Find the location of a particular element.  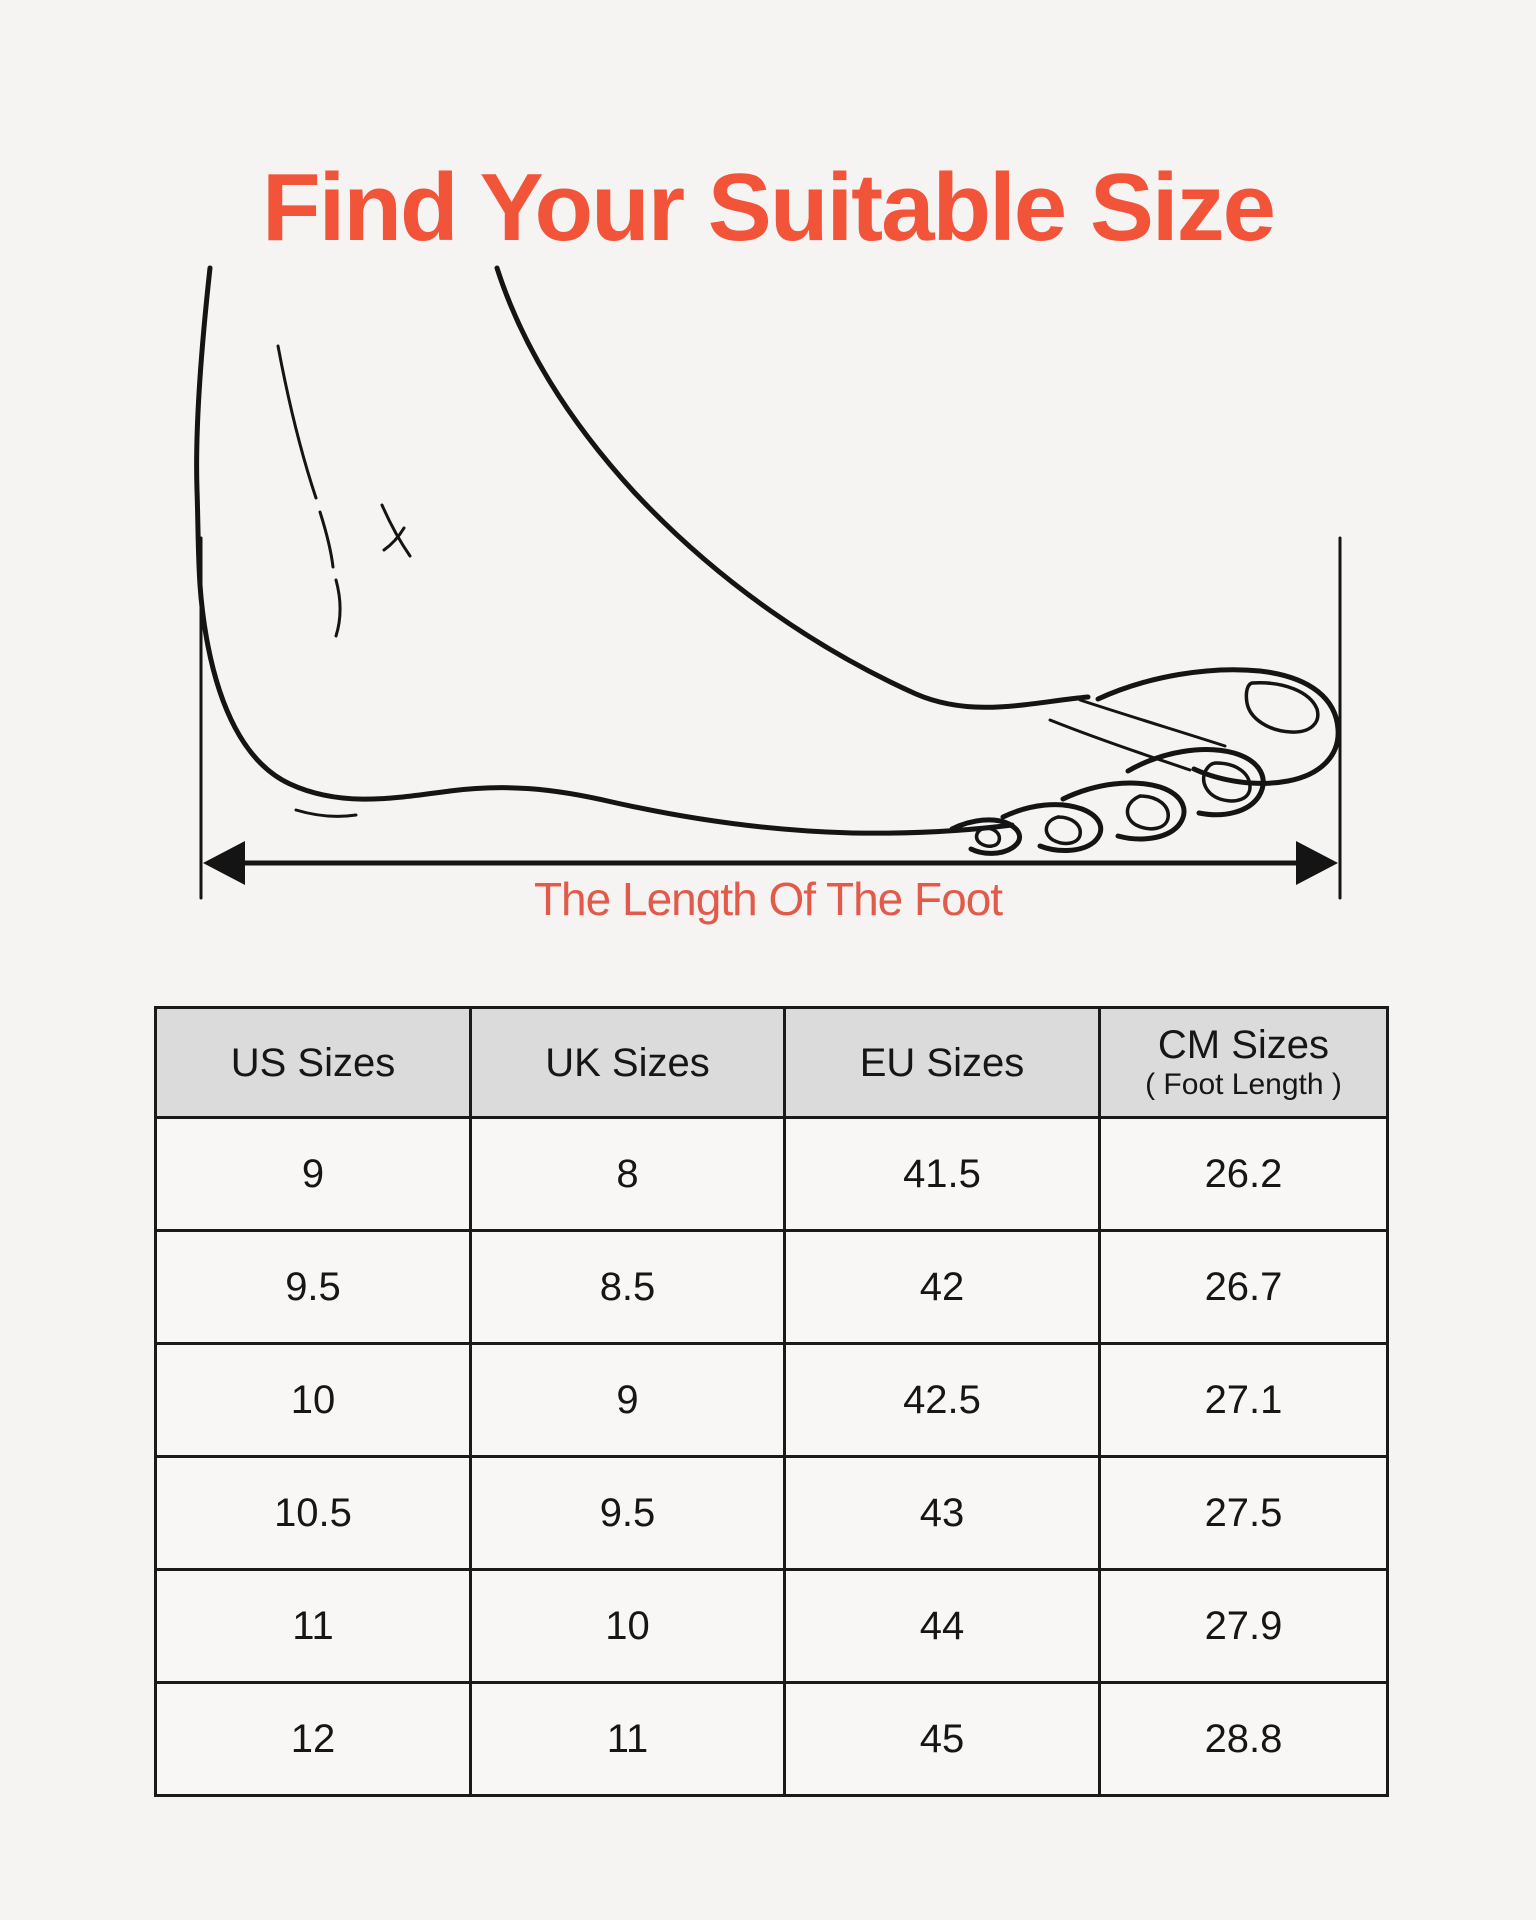

cell-us: 10.5 is located at coordinates (313, 1513).